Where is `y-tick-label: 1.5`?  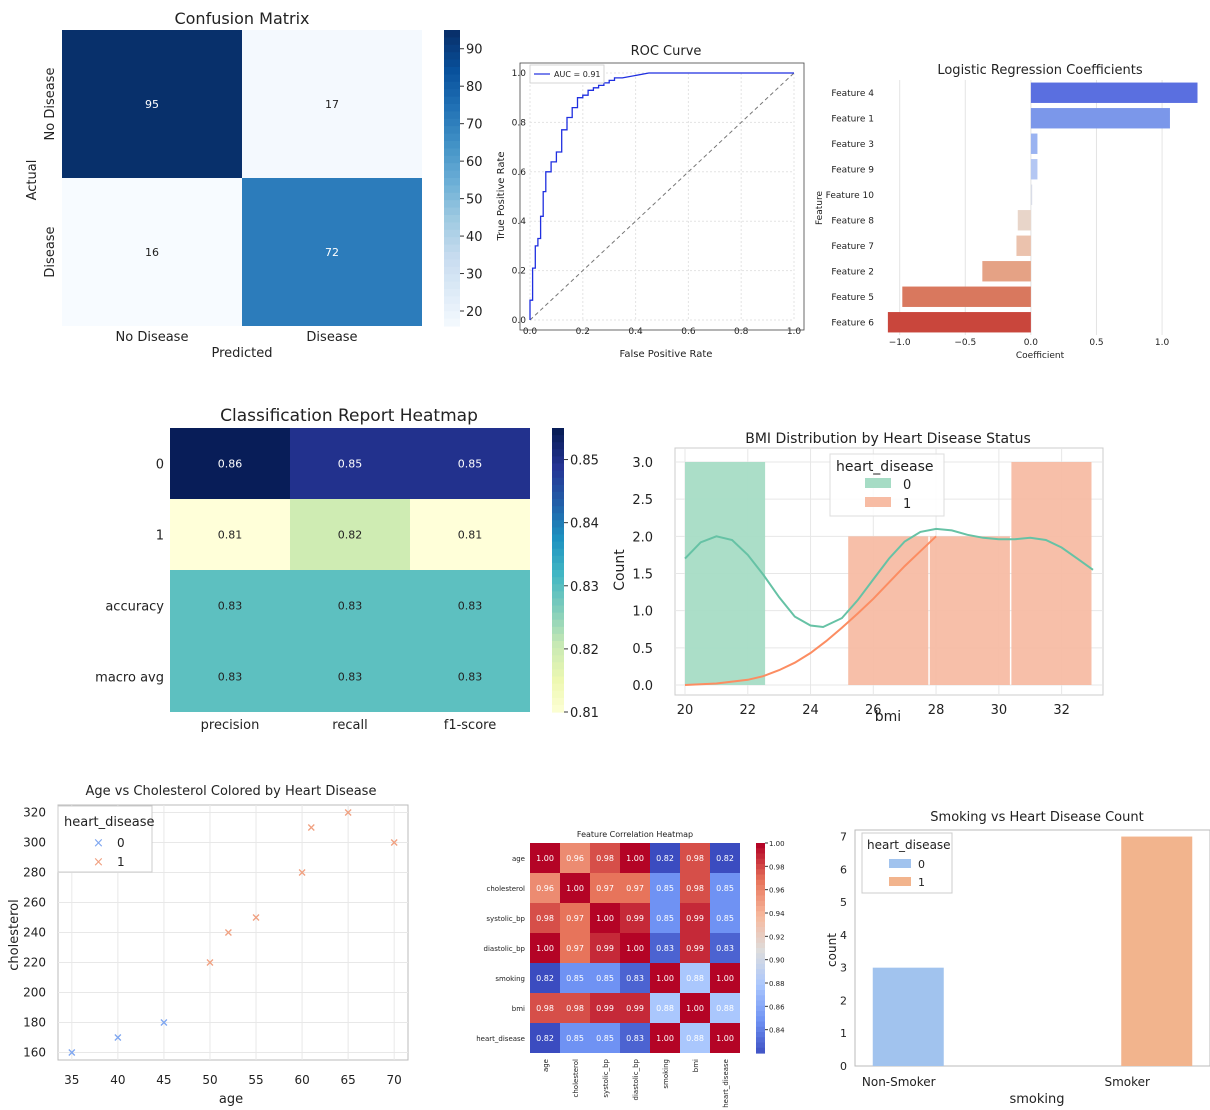
y-tick-label: 1.5 is located at coordinates (642, 575).